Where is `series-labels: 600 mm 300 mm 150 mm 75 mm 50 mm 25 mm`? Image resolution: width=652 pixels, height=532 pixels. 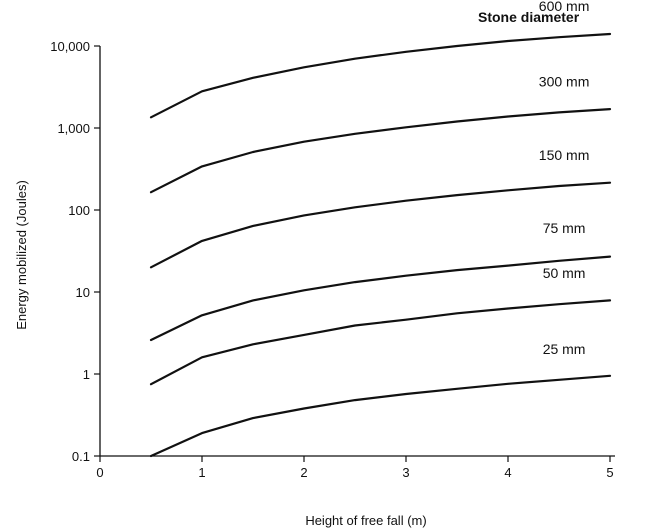
series-labels: 600 mm 300 mm 150 mm 75 mm 50 mm 25 mm is located at coordinates (564, 178).